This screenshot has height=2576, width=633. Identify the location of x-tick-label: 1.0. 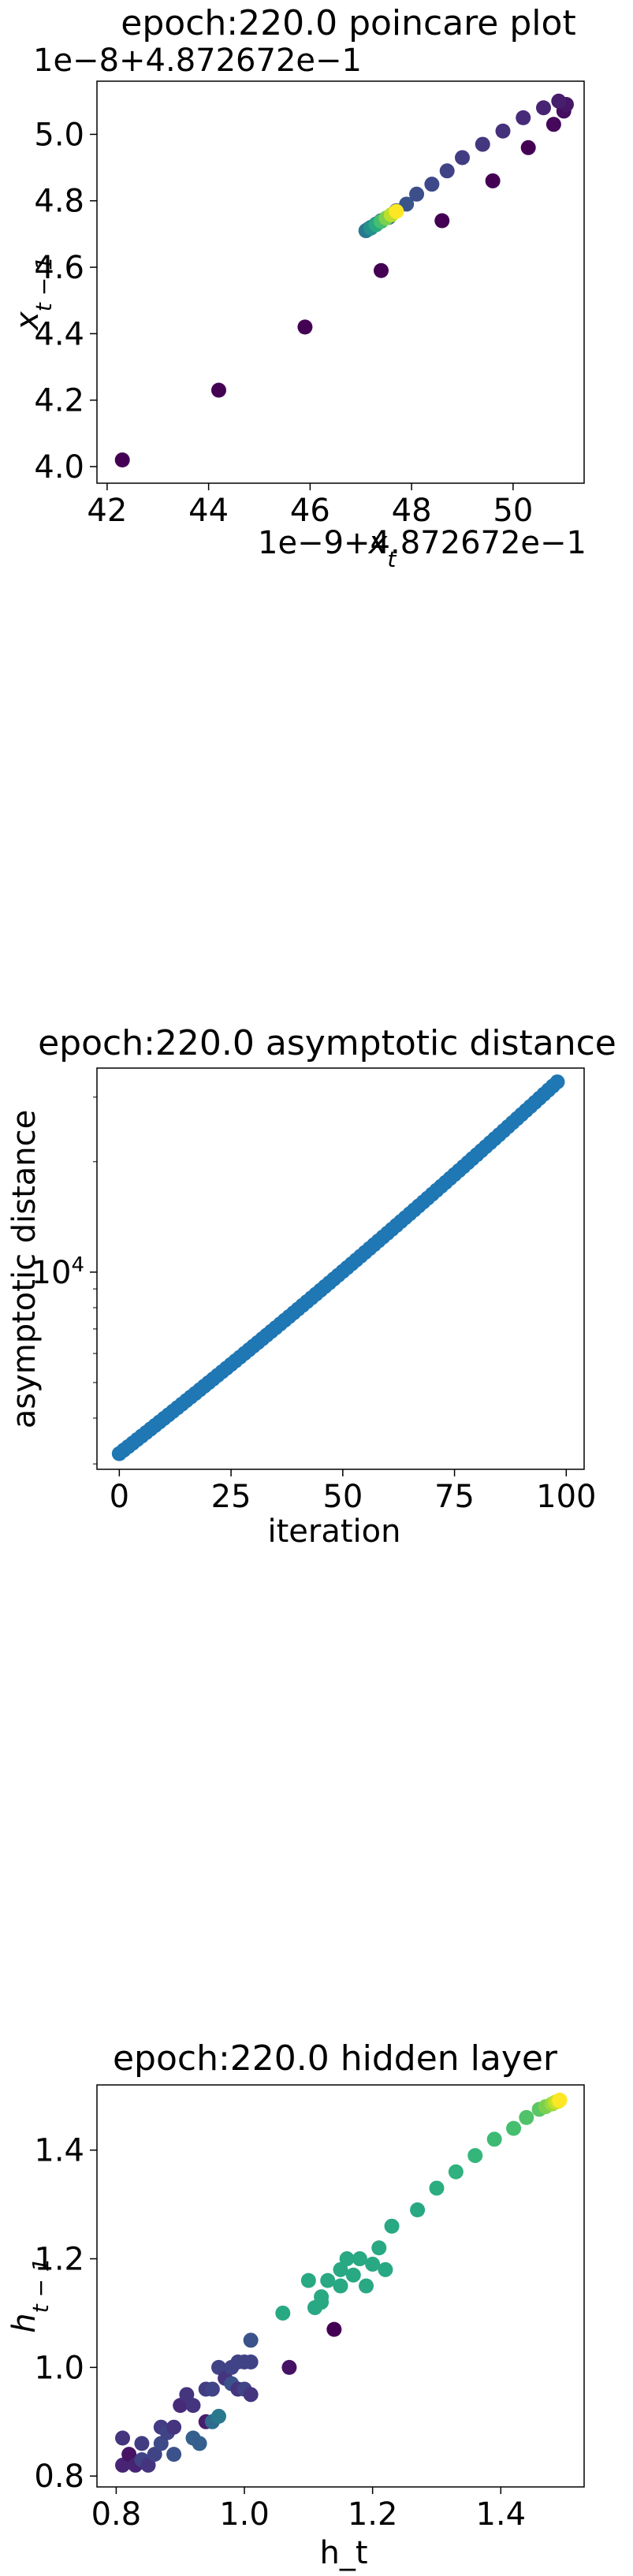
(244, 2514).